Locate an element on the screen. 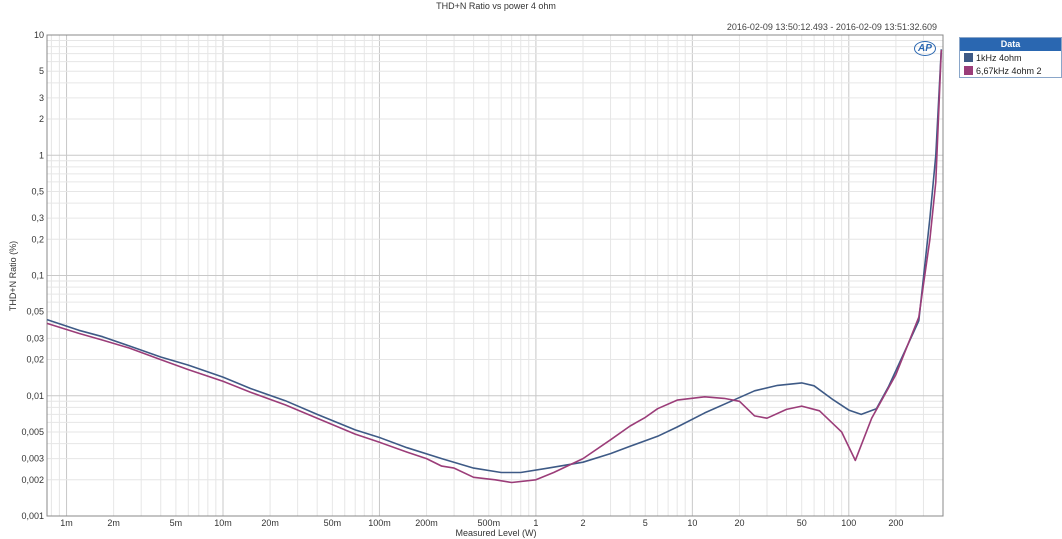 The image size is (1062, 539). y-tick-label: 0,03 is located at coordinates (35, 338).